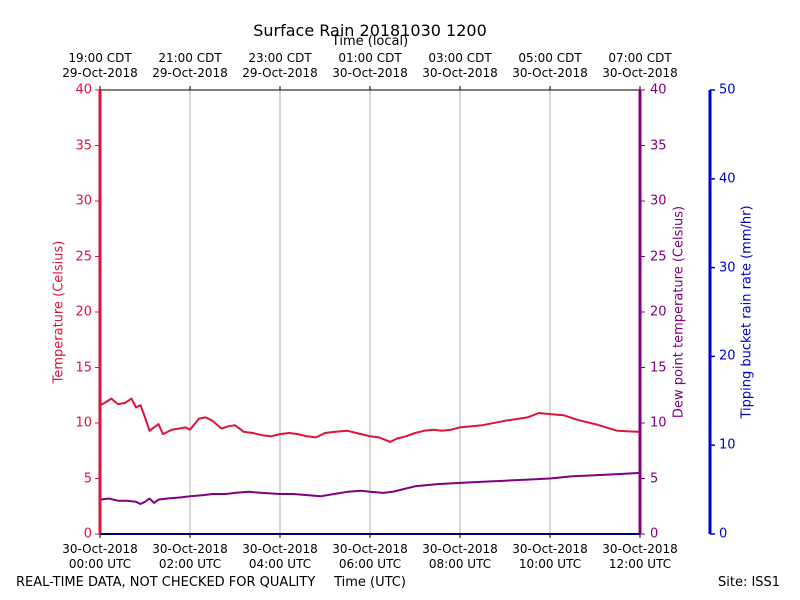  Describe the element at coordinates (460, 73) in the screenshot. I see `tick-label-x-local-date-4: 30-Oct-2018` at that location.